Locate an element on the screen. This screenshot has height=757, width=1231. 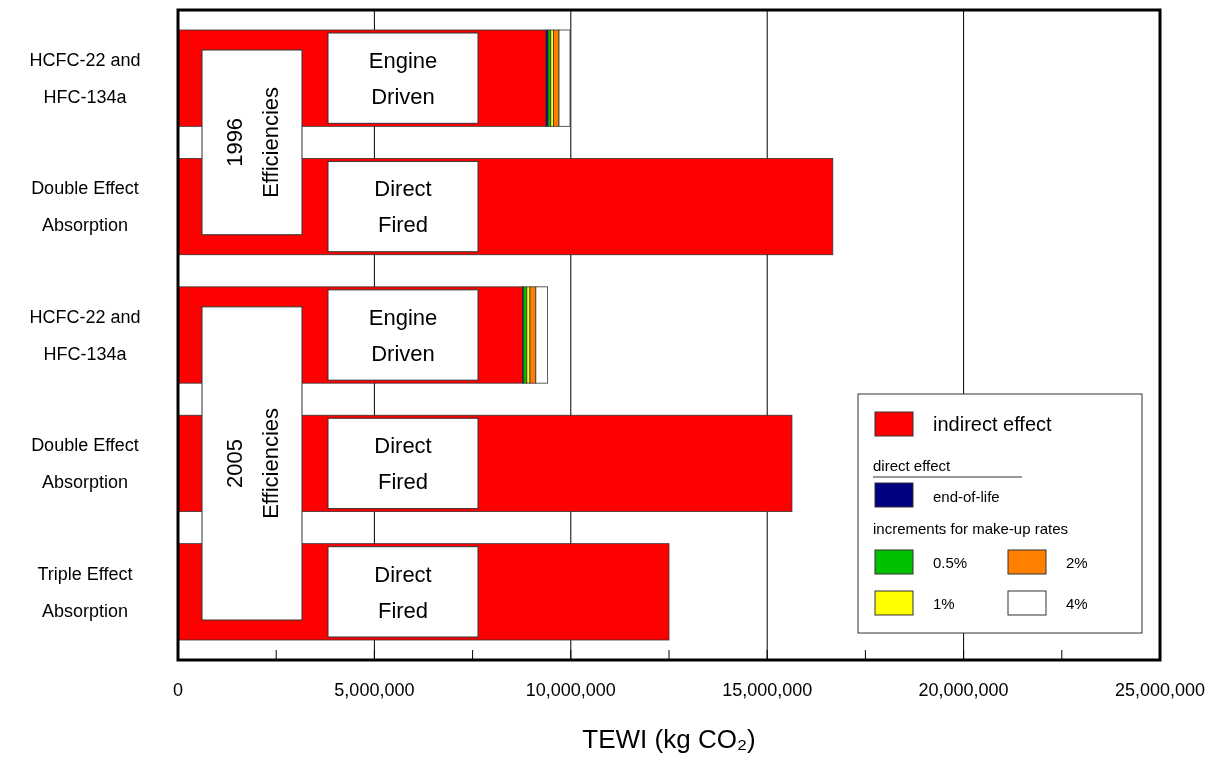
x-tick-label: 20,000,000 is located at coordinates (963, 690).